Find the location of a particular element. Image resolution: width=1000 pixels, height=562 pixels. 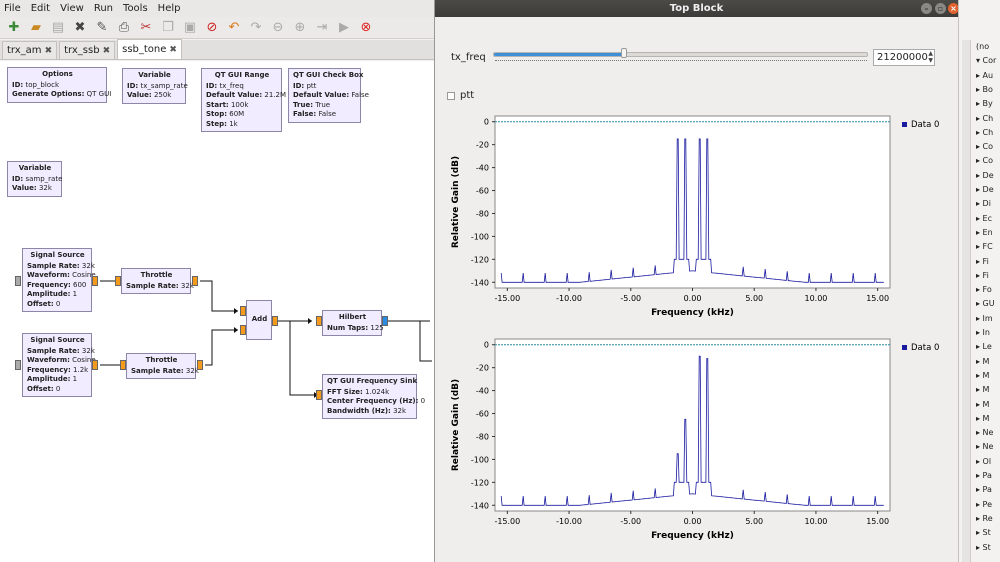

library-category-item: ▸ Bo is located at coordinates (984, 89).